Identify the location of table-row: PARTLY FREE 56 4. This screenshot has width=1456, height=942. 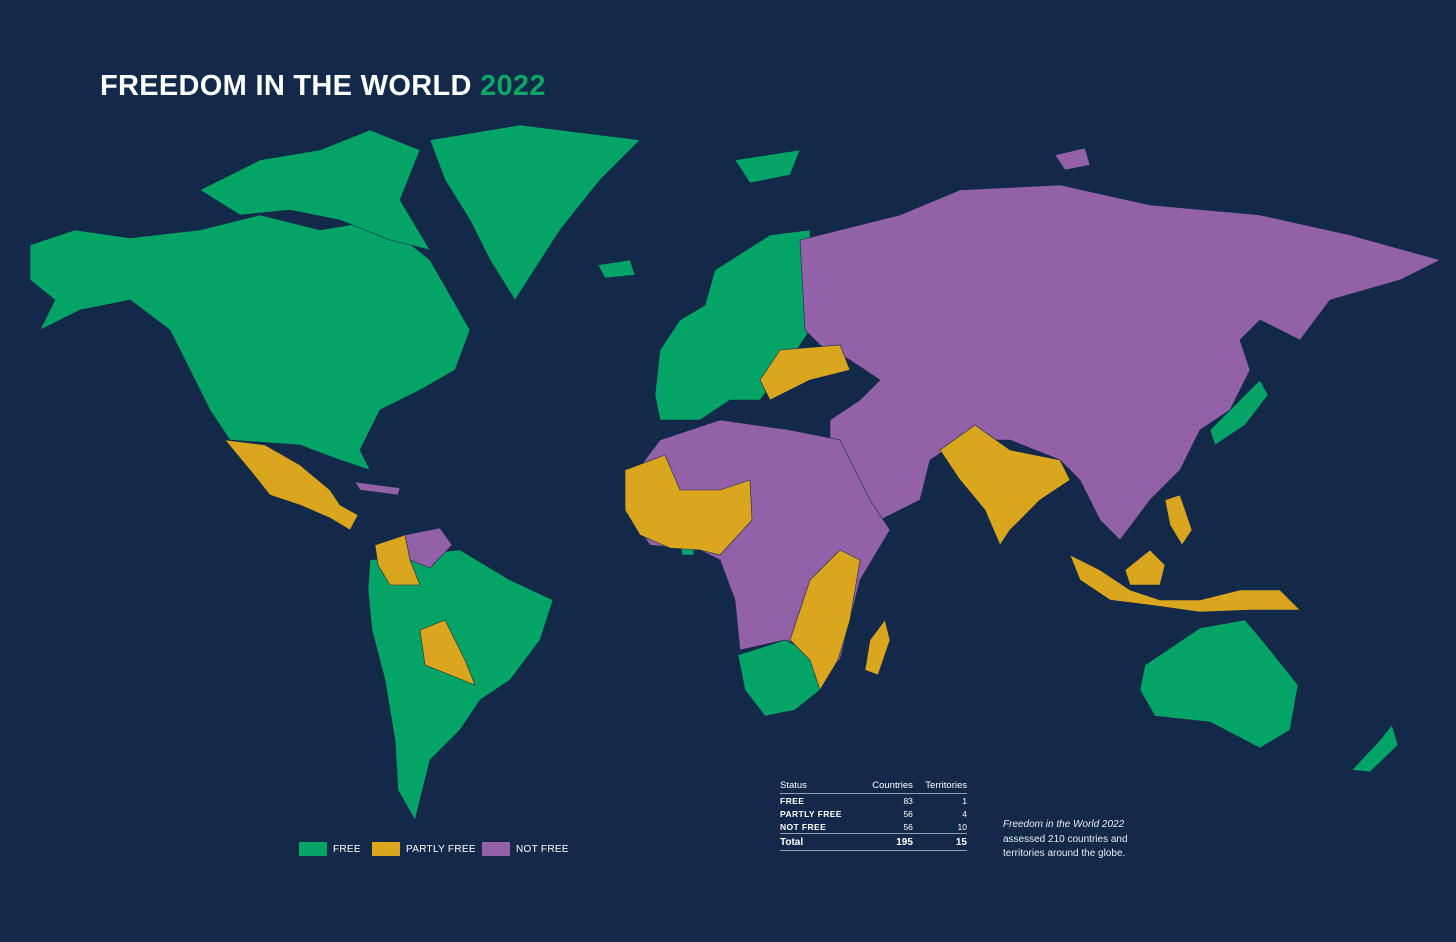
(873, 813).